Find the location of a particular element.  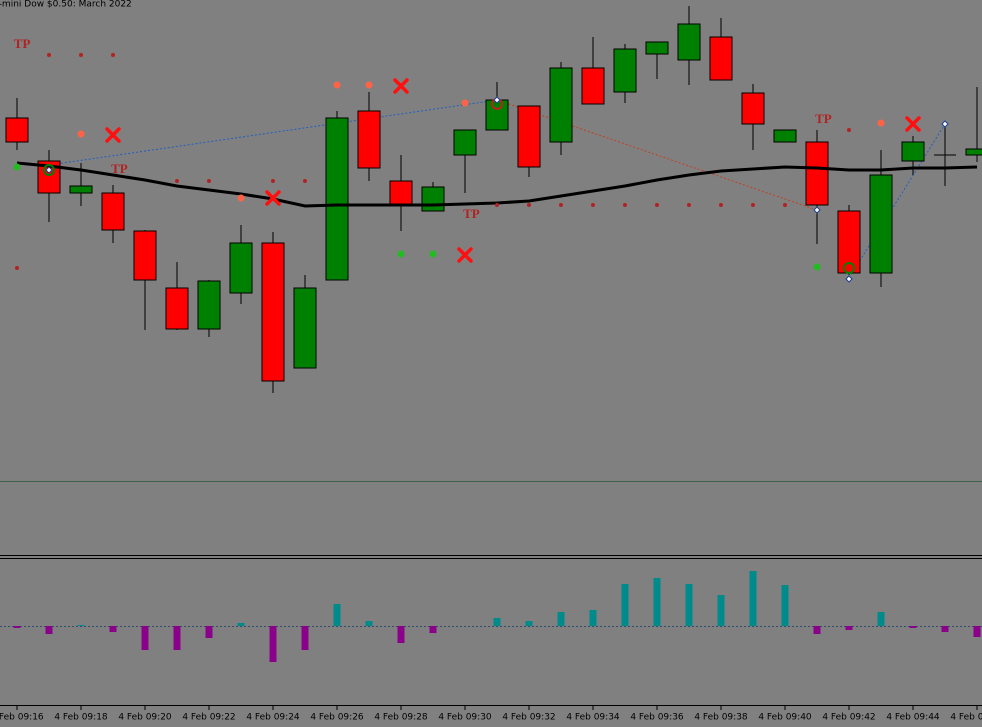

x-tick-label: 4 Feb 09:38 is located at coordinates (721, 718).